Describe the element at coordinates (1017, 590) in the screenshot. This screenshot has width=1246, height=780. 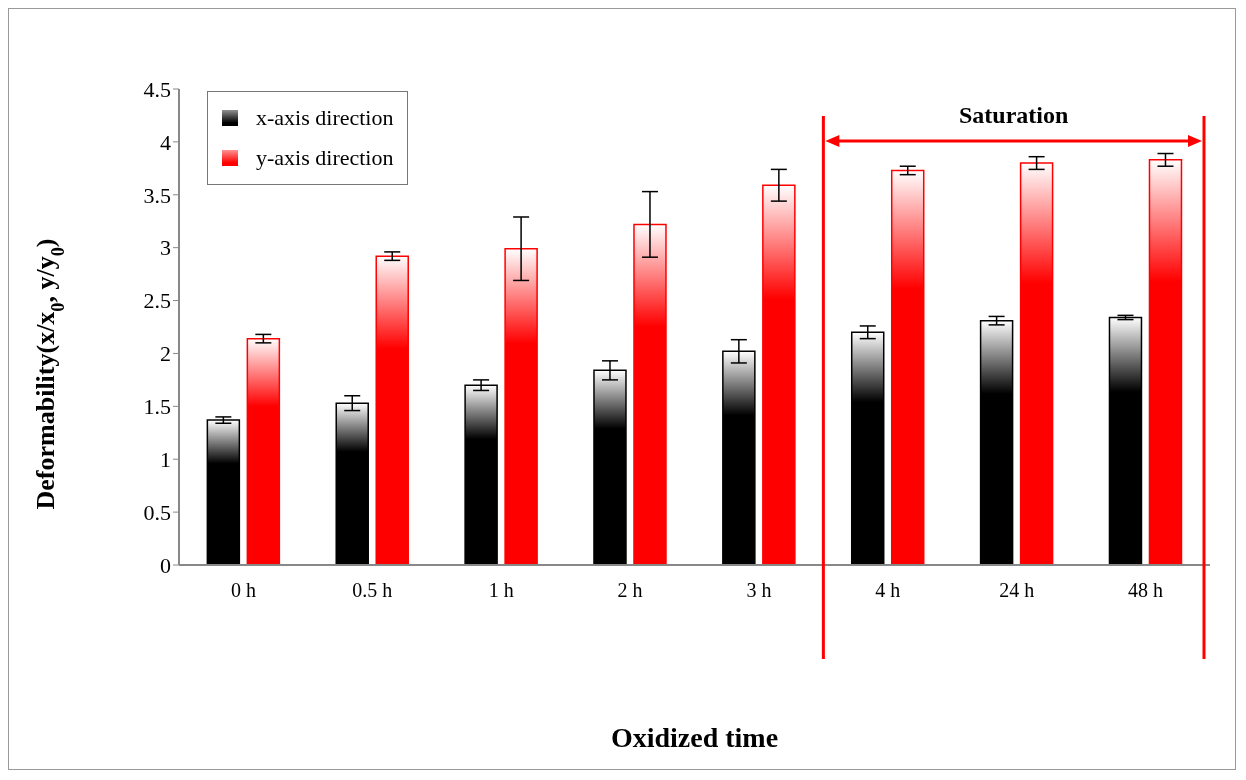
I see `x-tick-label: 24 h` at that location.